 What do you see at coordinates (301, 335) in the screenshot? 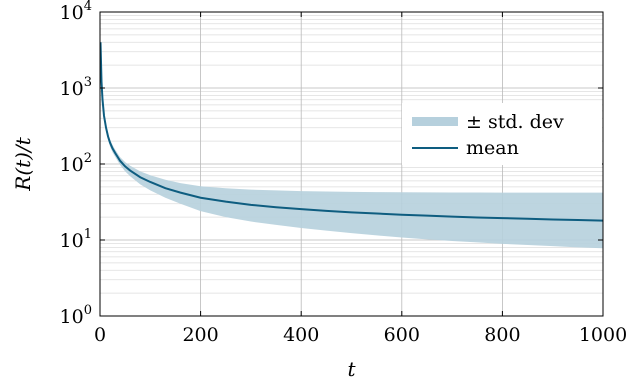
I see `x-tick-label: 400` at bounding box center [301, 335].